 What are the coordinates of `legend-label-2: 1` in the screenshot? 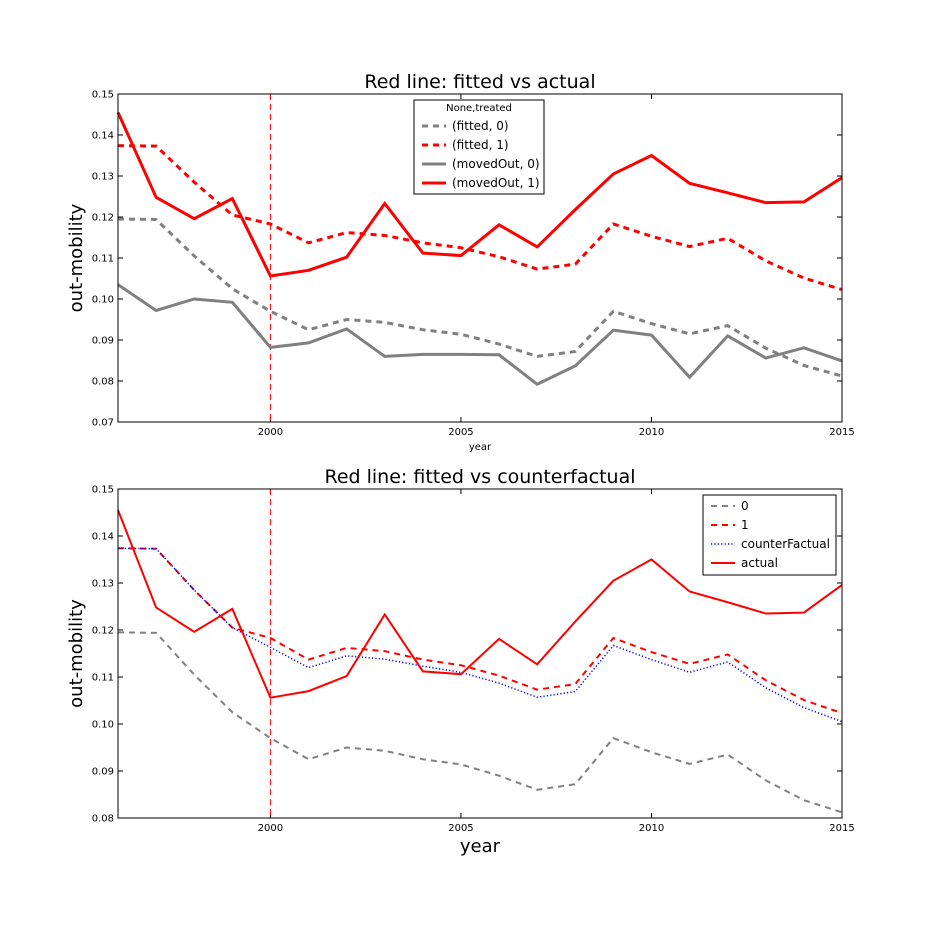 It's located at (745, 525).